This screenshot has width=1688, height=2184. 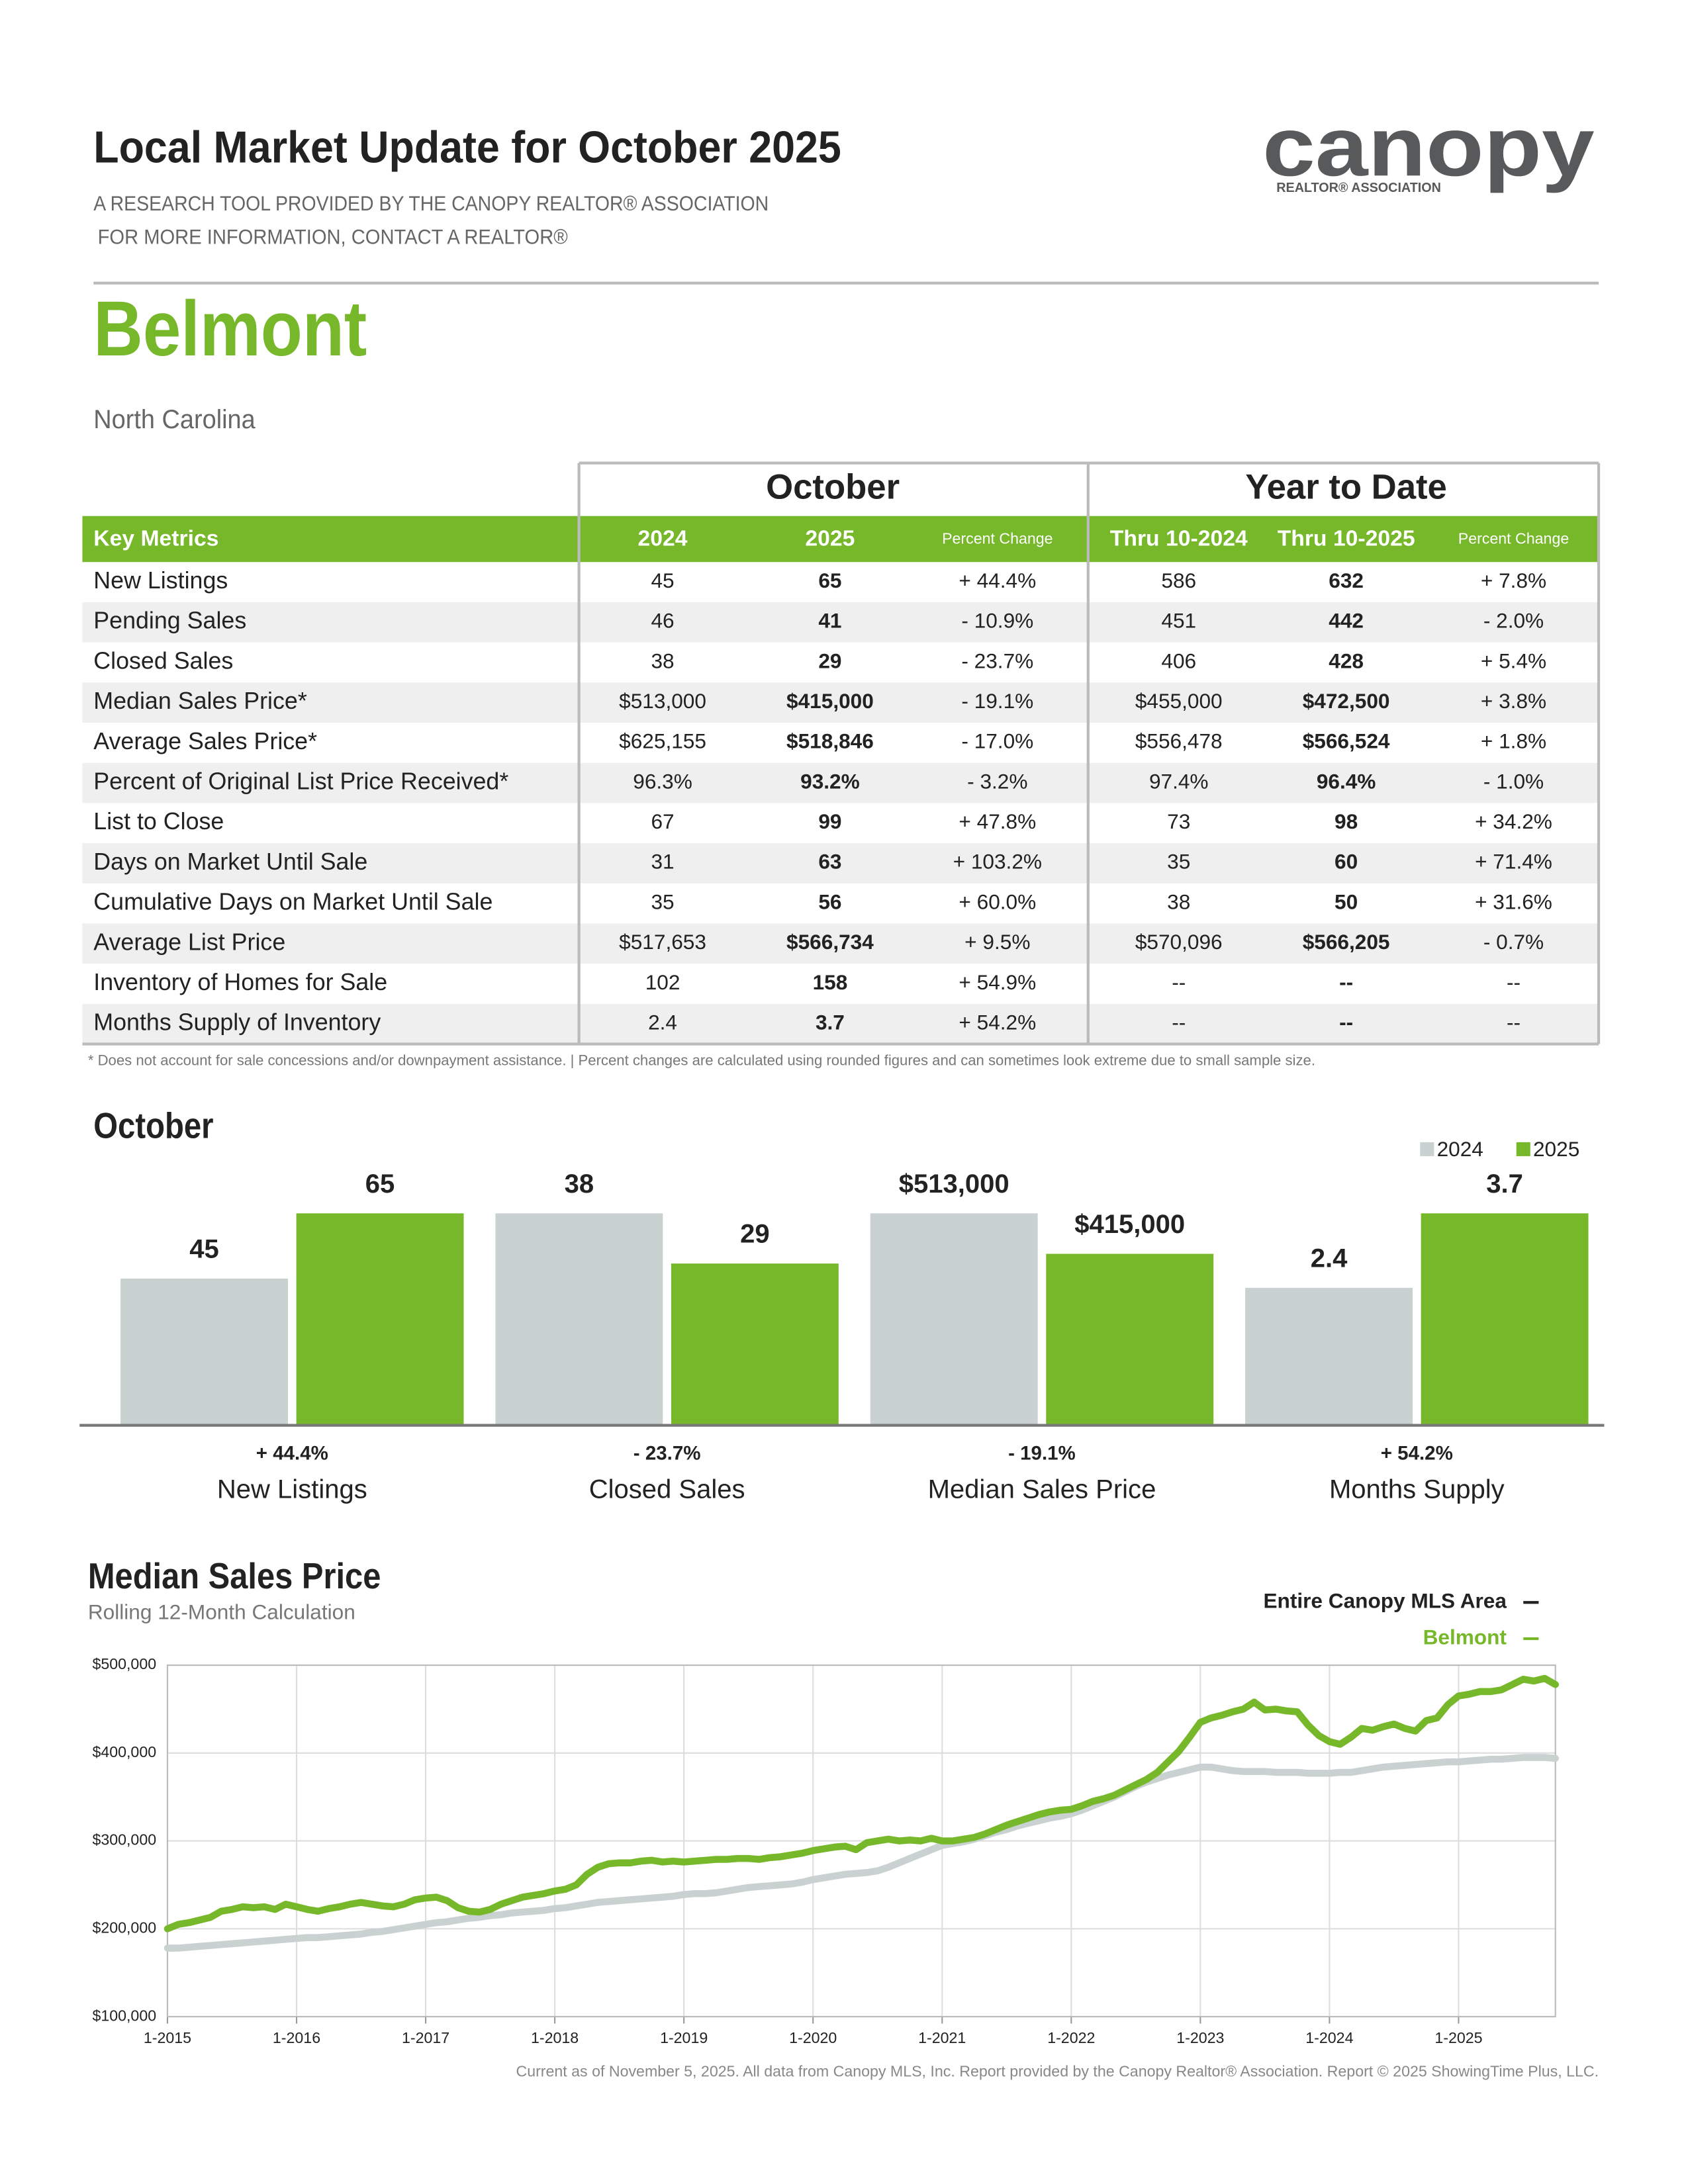 I want to click on value-label: $415,000, so click(x=1129, y=1224).